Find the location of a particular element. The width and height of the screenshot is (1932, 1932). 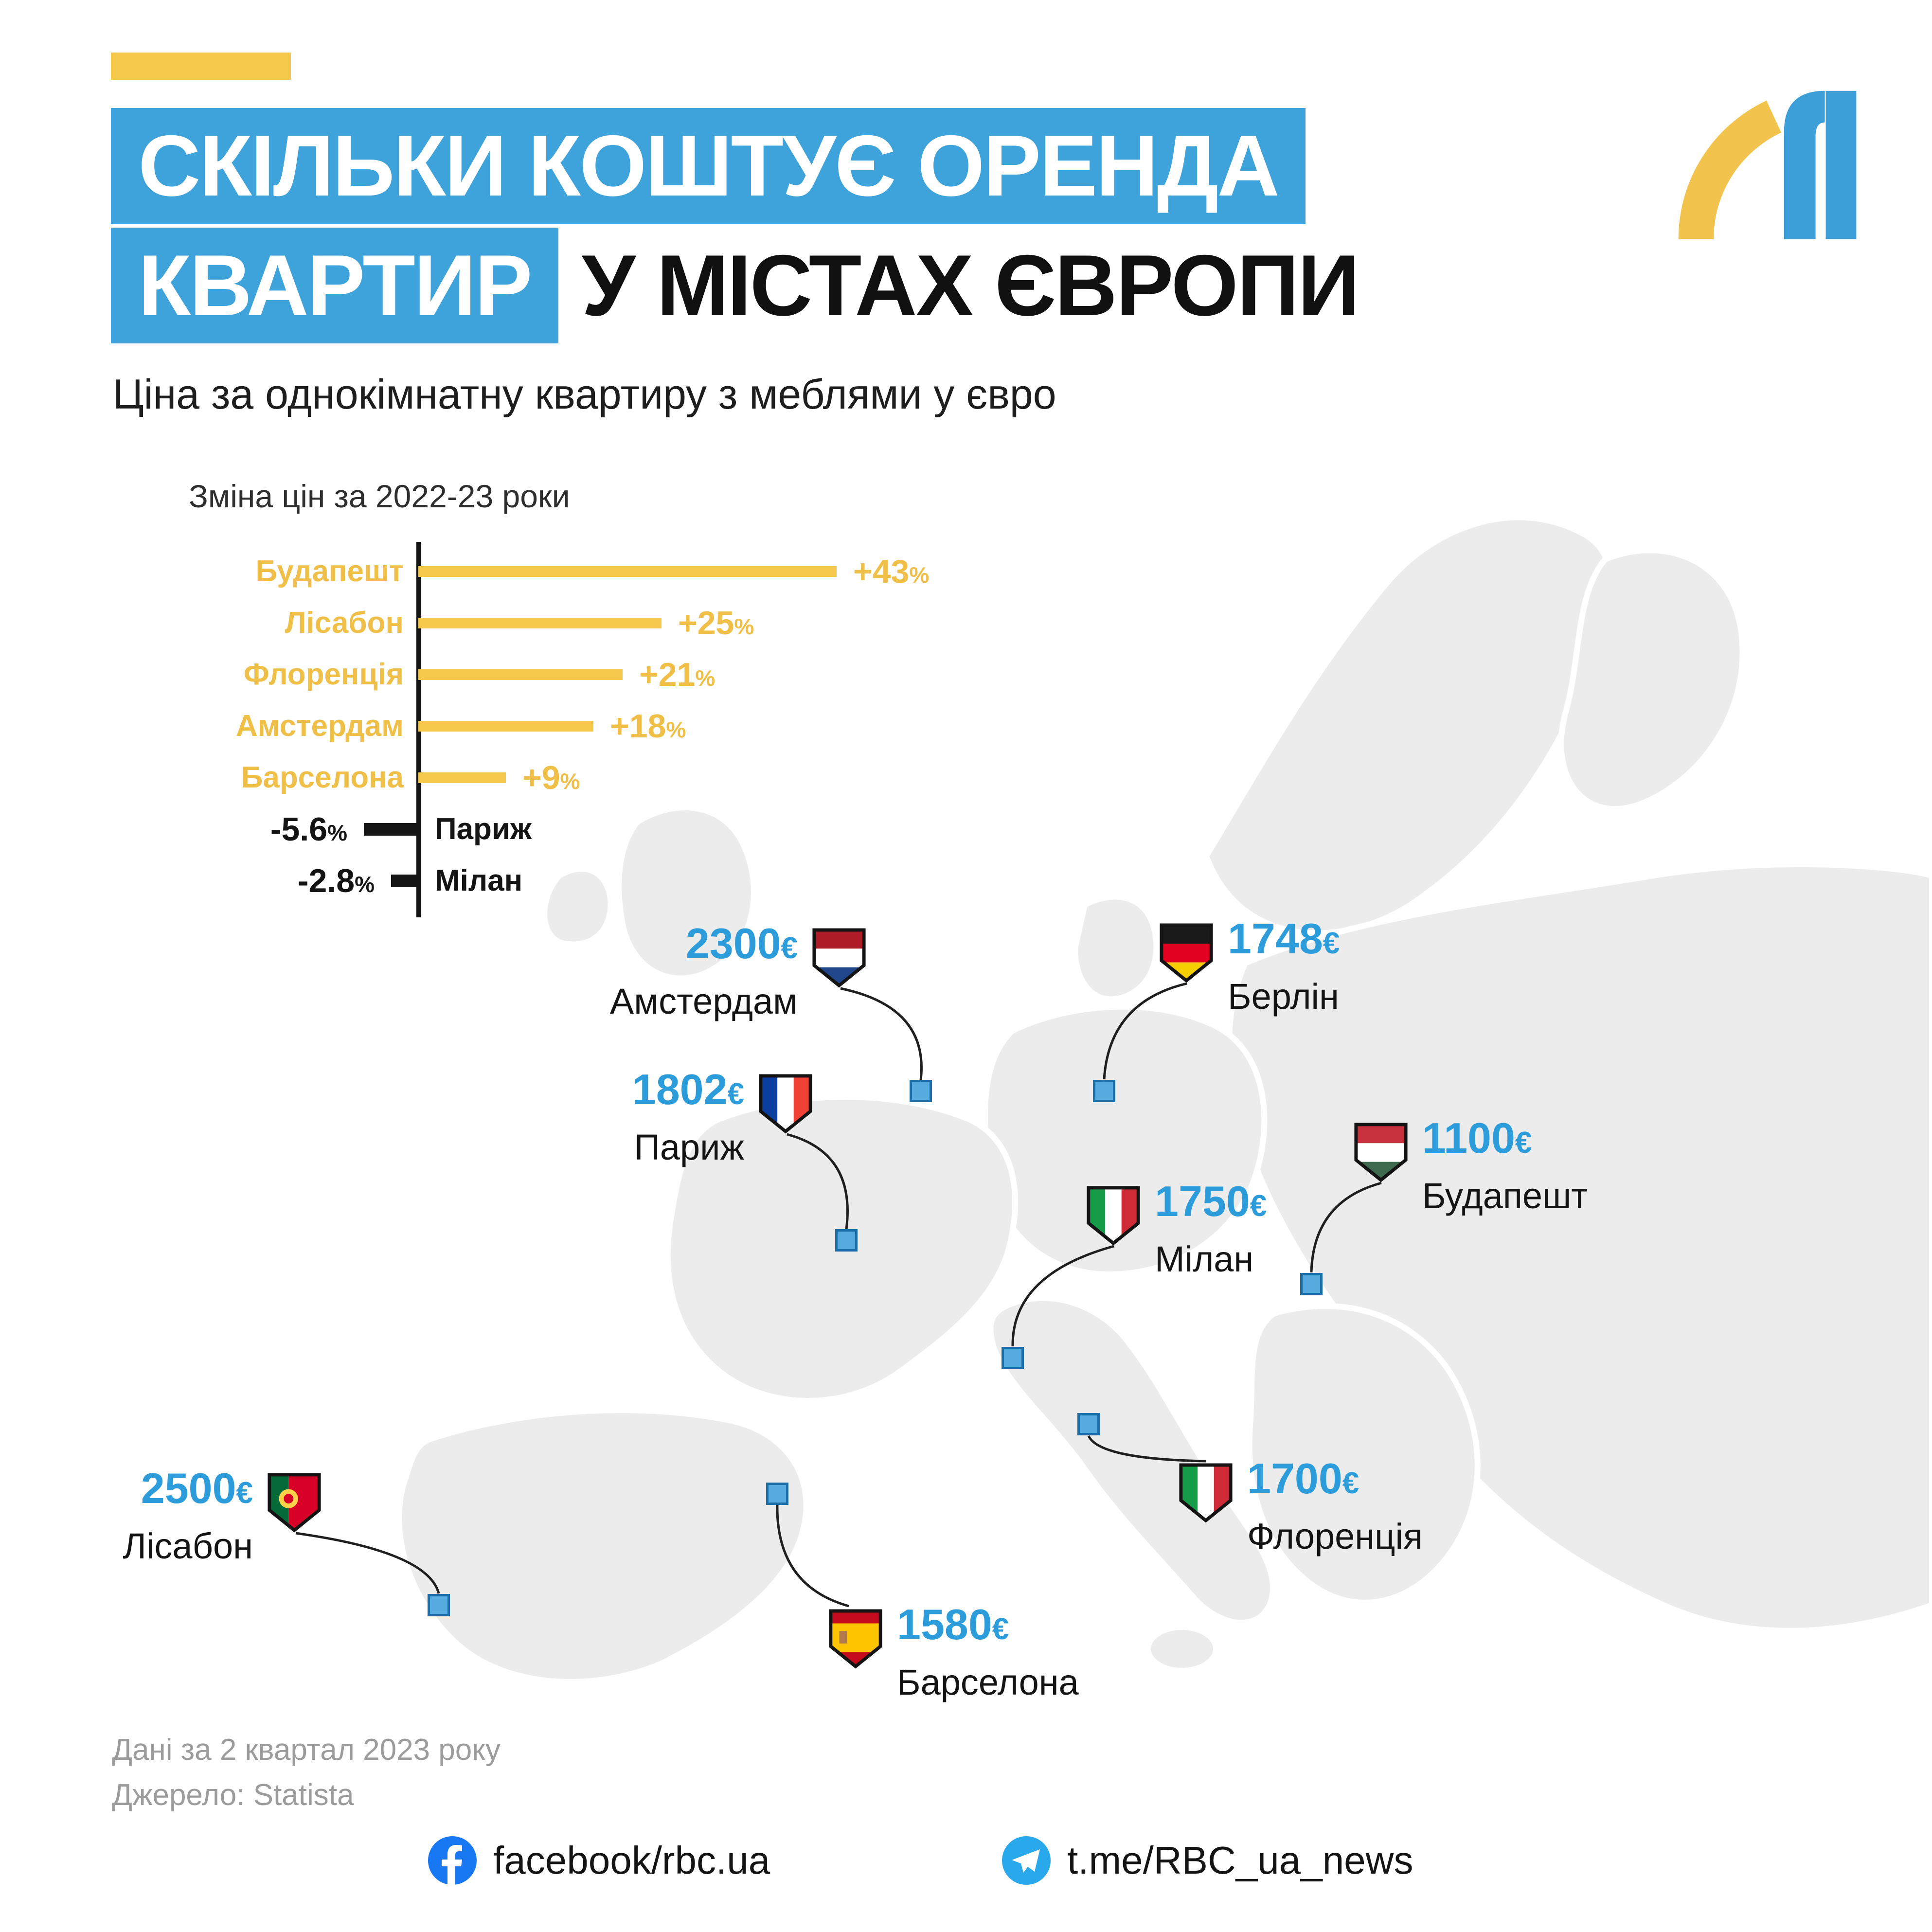

chart-category-label: Барселона is located at coordinates (322, 777).